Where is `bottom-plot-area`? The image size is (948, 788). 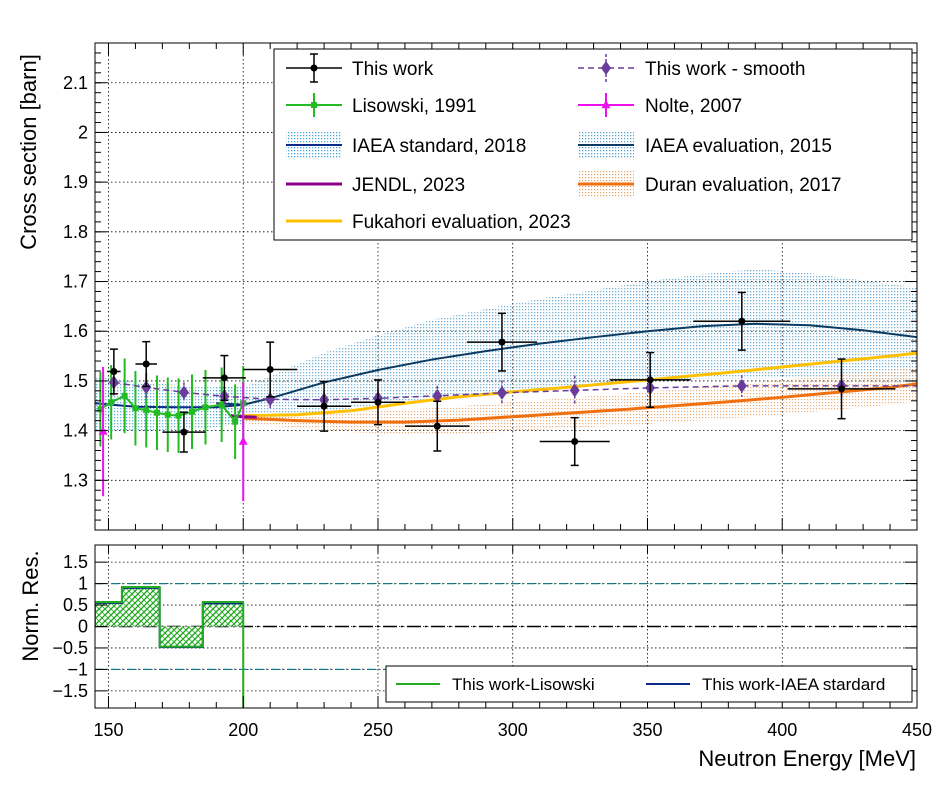 bottom-plot-area is located at coordinates (506, 645).